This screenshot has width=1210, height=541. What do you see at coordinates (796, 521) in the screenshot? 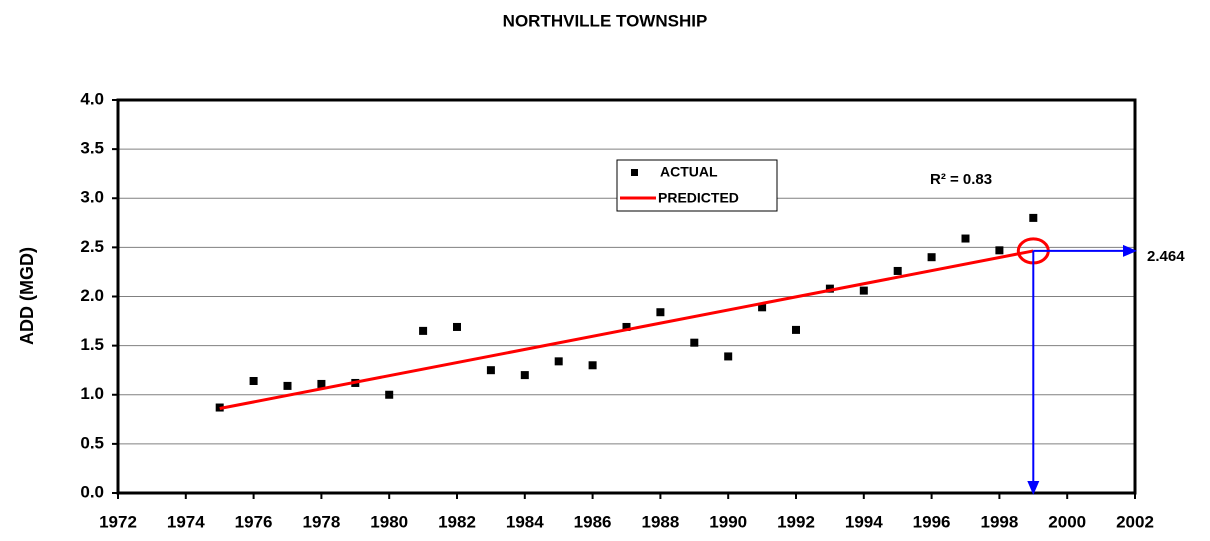
I see `x-tick-label: 1992` at bounding box center [796, 521].